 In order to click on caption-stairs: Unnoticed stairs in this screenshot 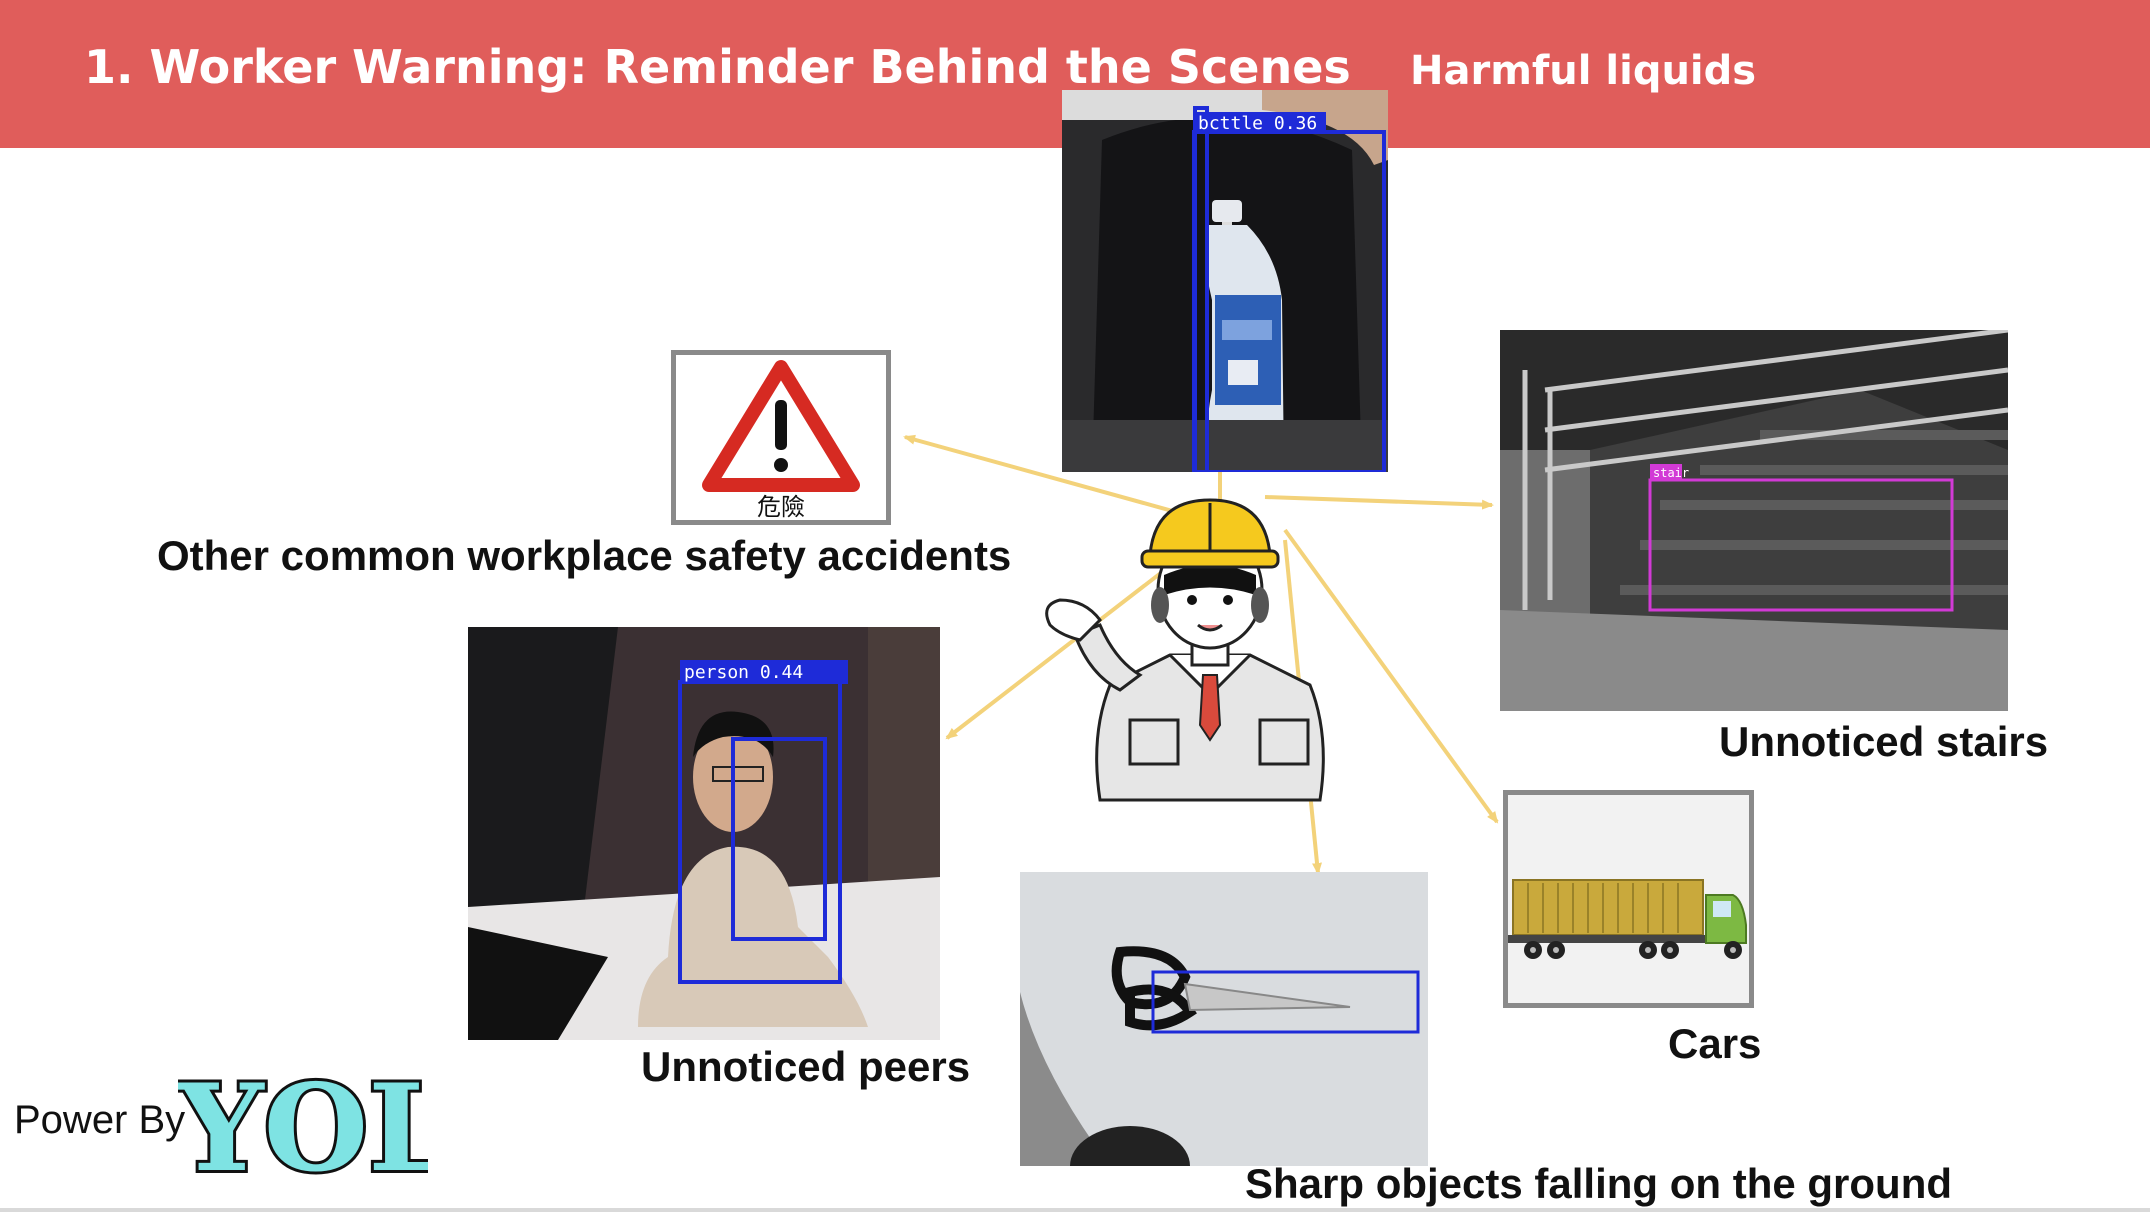, I will do `click(1884, 741)`.